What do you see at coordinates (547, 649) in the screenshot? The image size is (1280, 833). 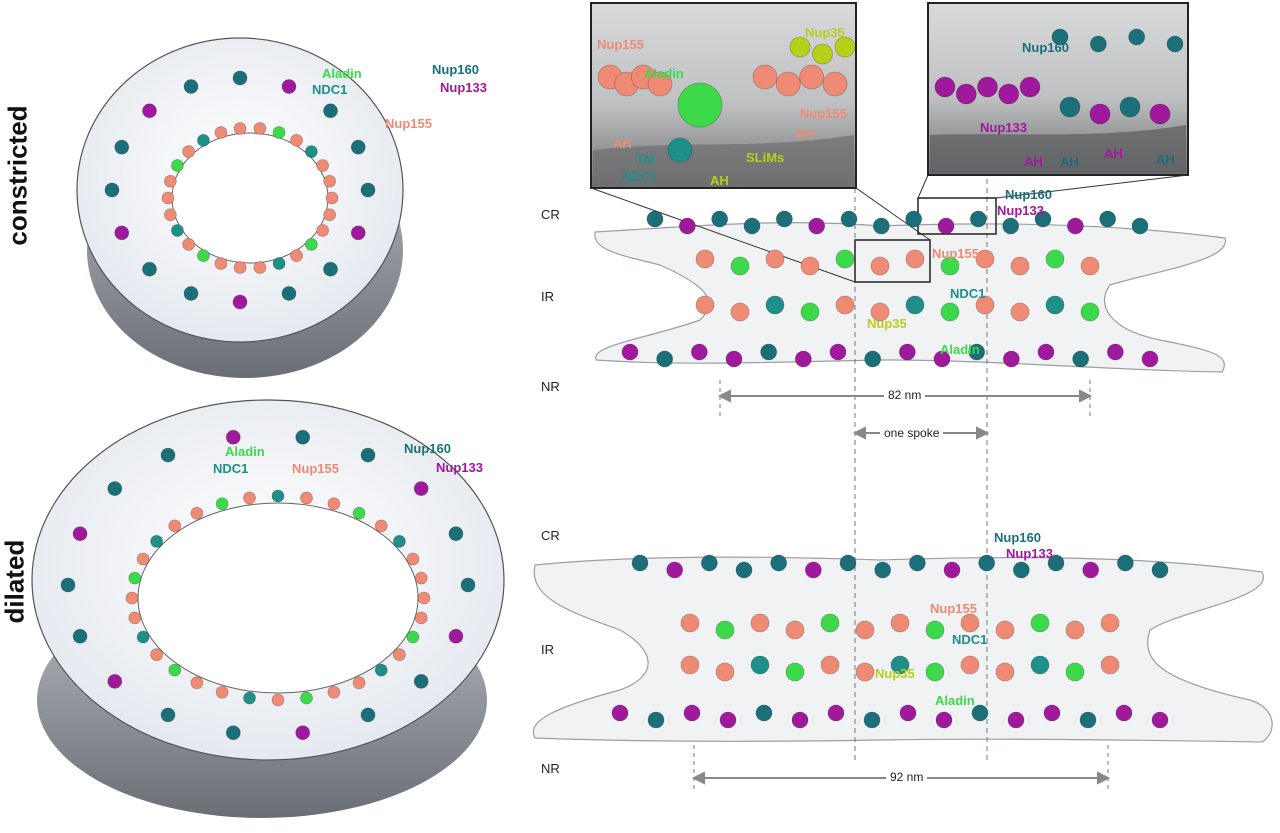 I see `level-ir-dilated: IR` at bounding box center [547, 649].